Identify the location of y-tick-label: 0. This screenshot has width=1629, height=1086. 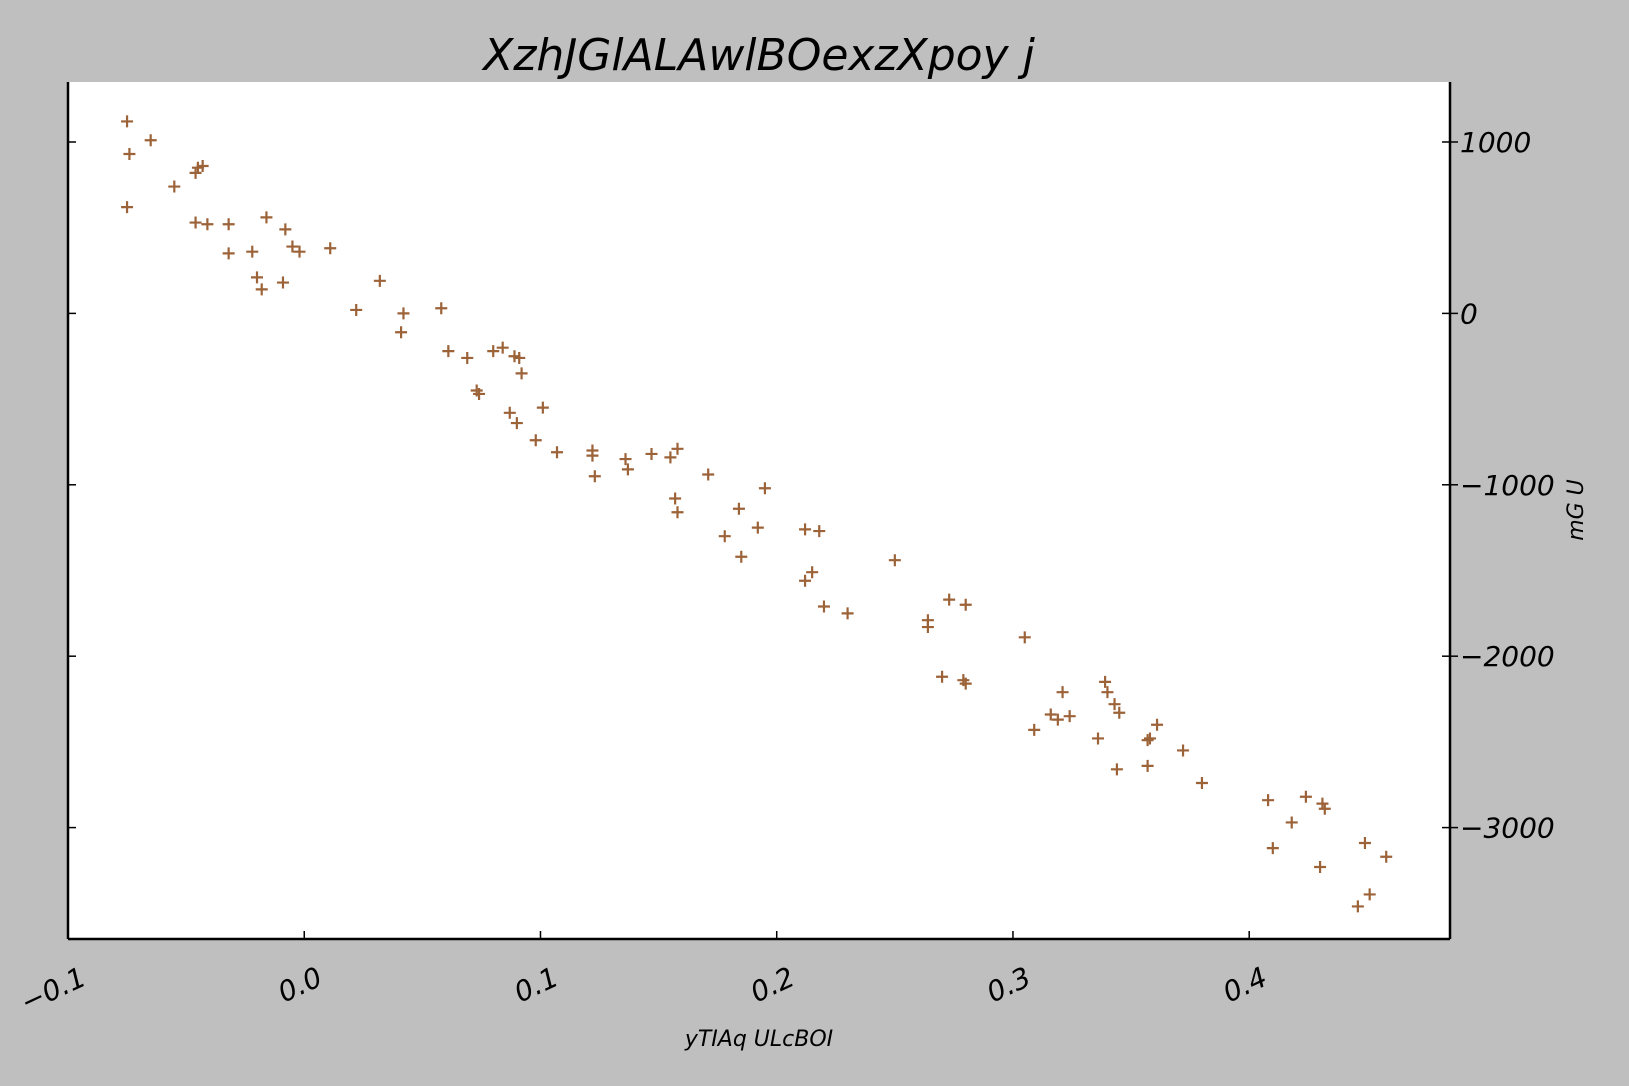
(1469, 313).